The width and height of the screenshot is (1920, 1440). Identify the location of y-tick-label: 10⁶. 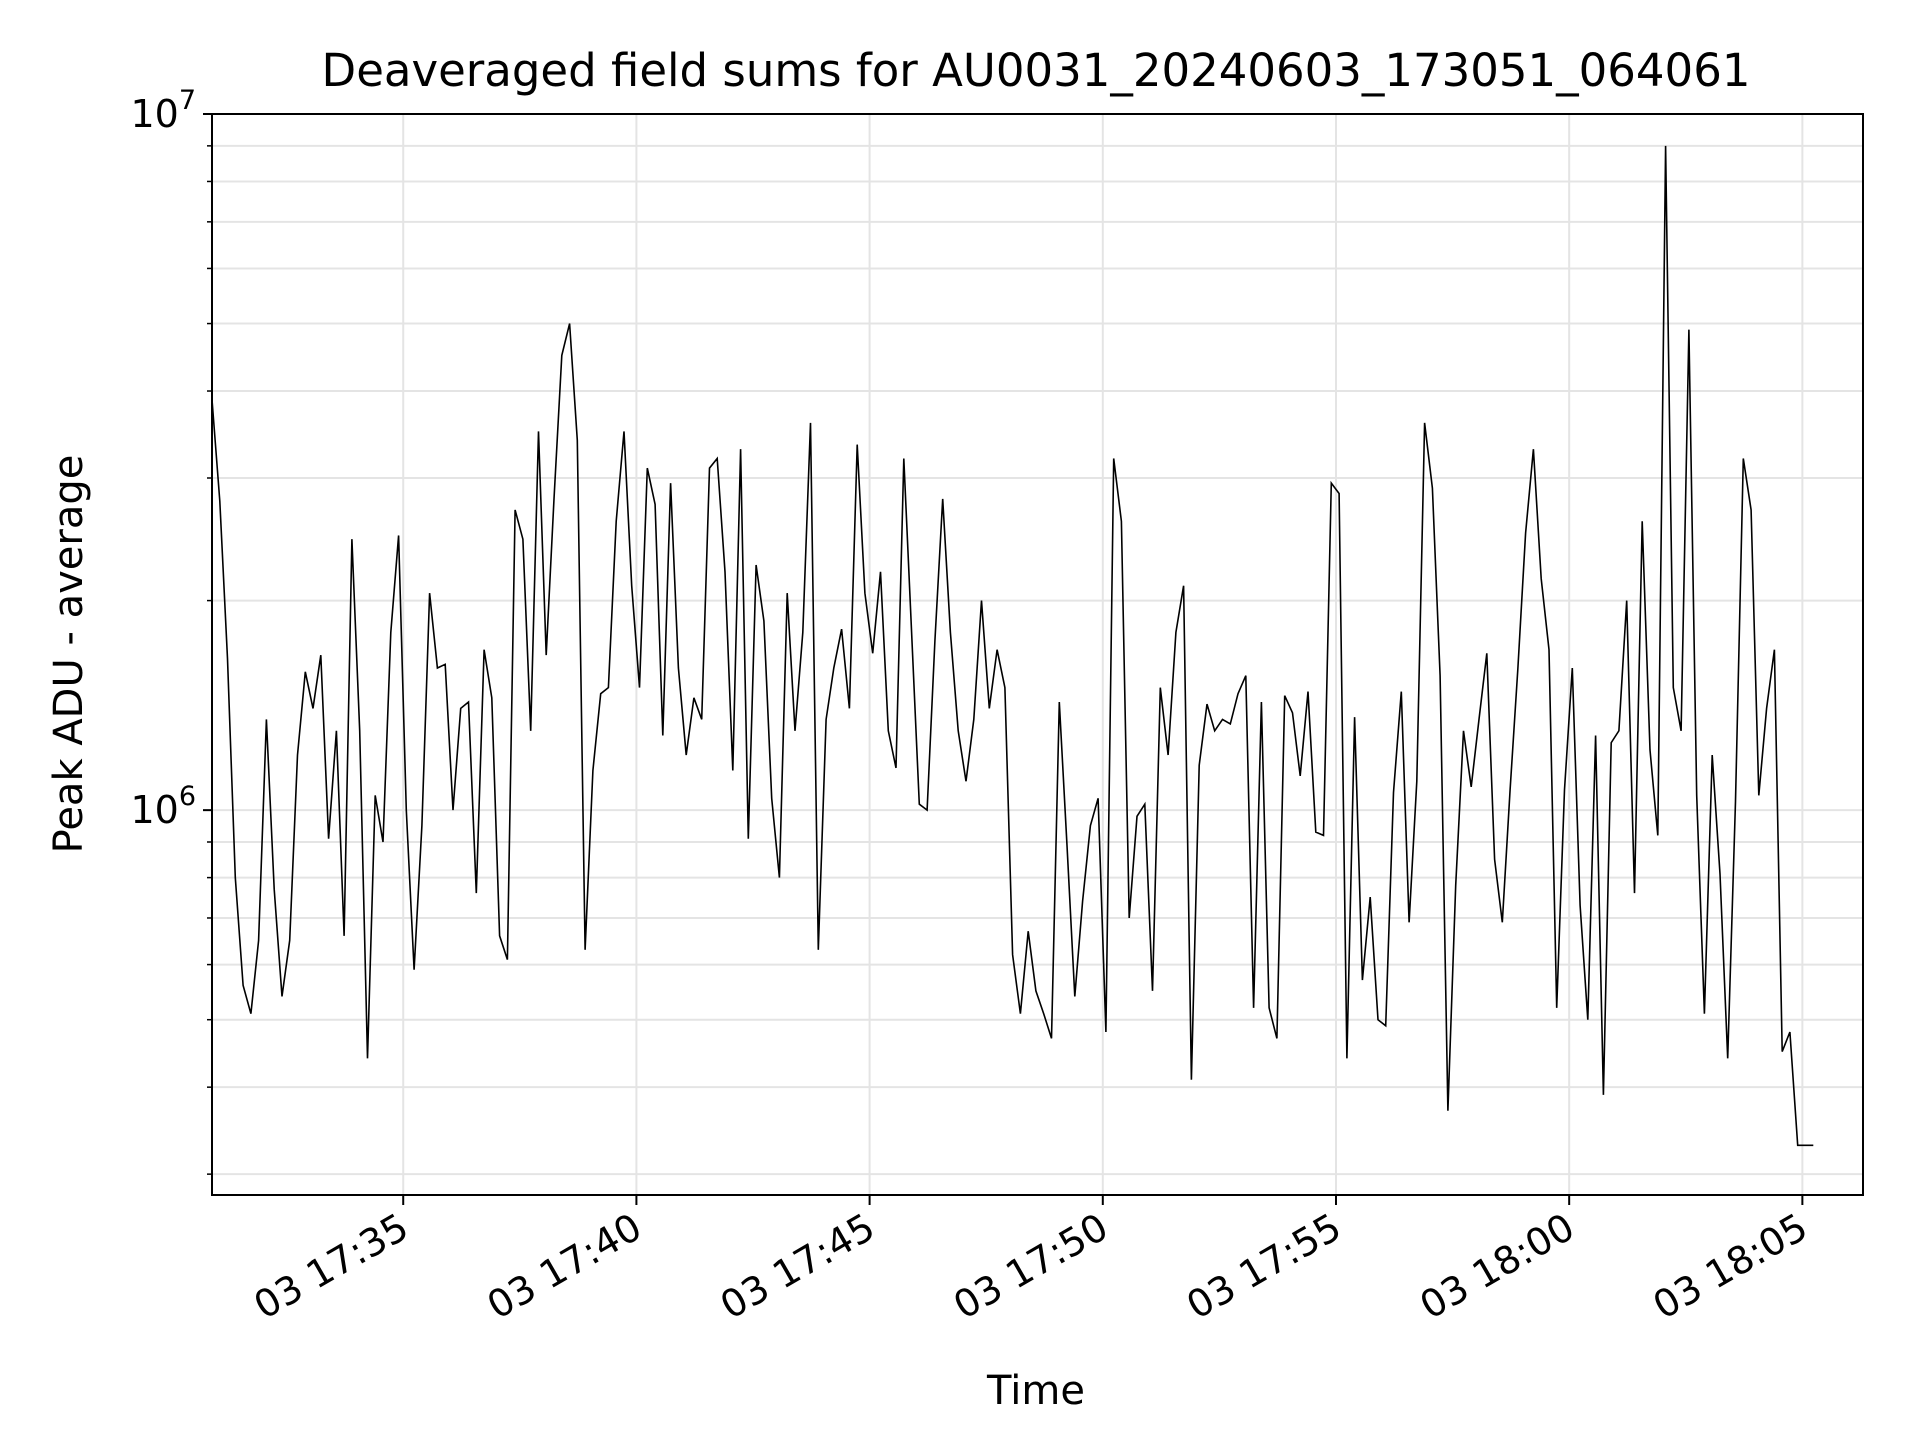
(163, 806).